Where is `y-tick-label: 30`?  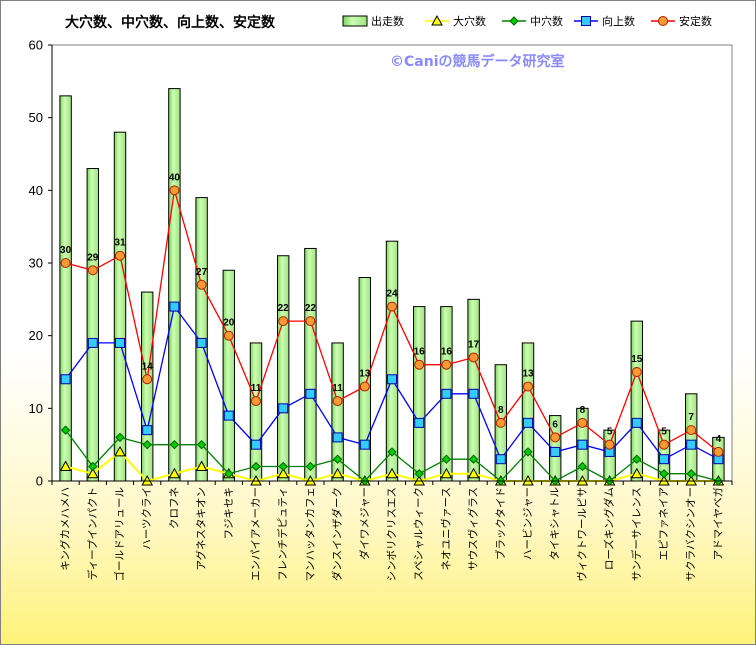
y-tick-label: 30 is located at coordinates (36, 263).